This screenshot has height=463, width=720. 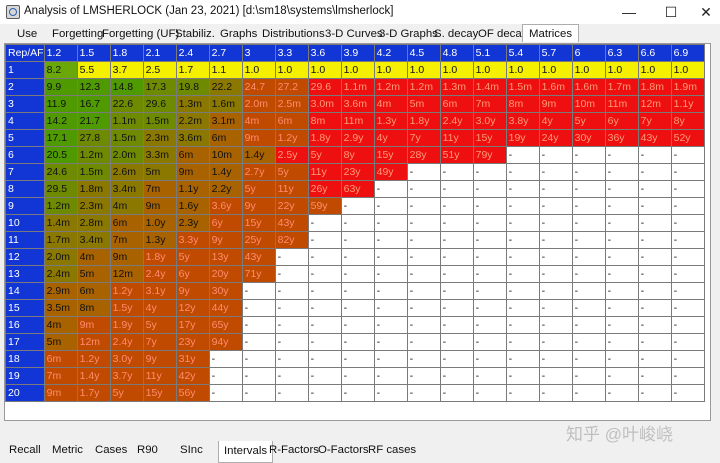 I want to click on matrix-cell: 17y, so click(x=192, y=325).